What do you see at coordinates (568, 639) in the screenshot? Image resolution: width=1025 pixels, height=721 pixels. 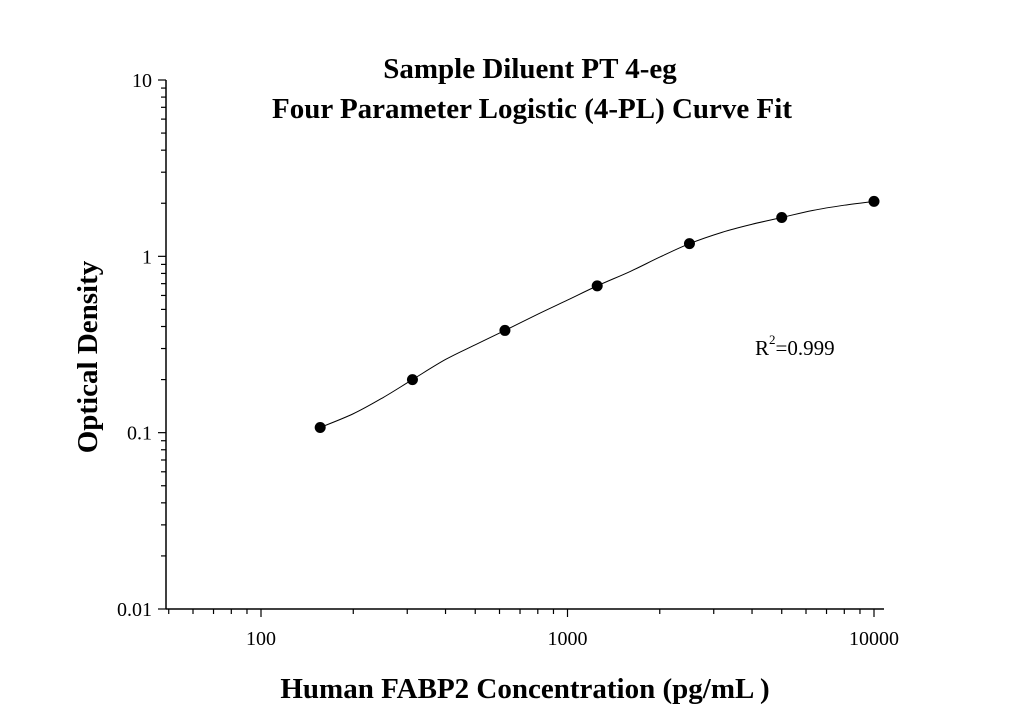 I see `x-tick-label: 1000` at bounding box center [568, 639].